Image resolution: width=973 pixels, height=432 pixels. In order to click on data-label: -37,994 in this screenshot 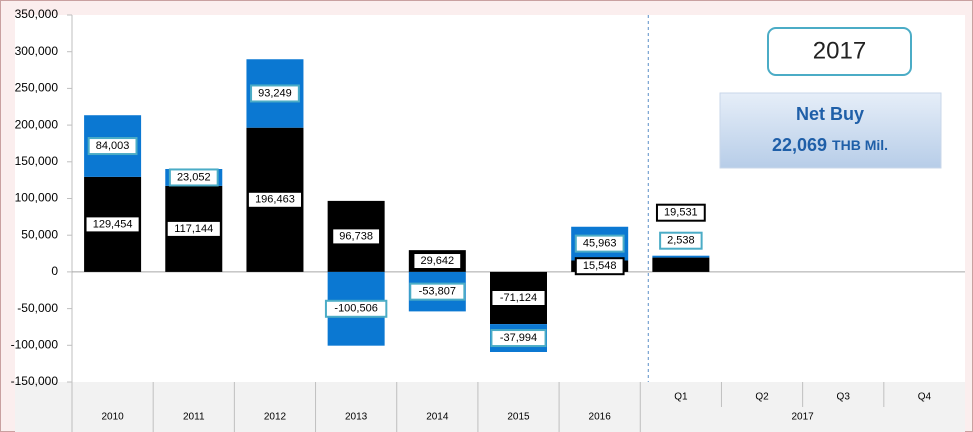, I will do `click(518, 338)`.